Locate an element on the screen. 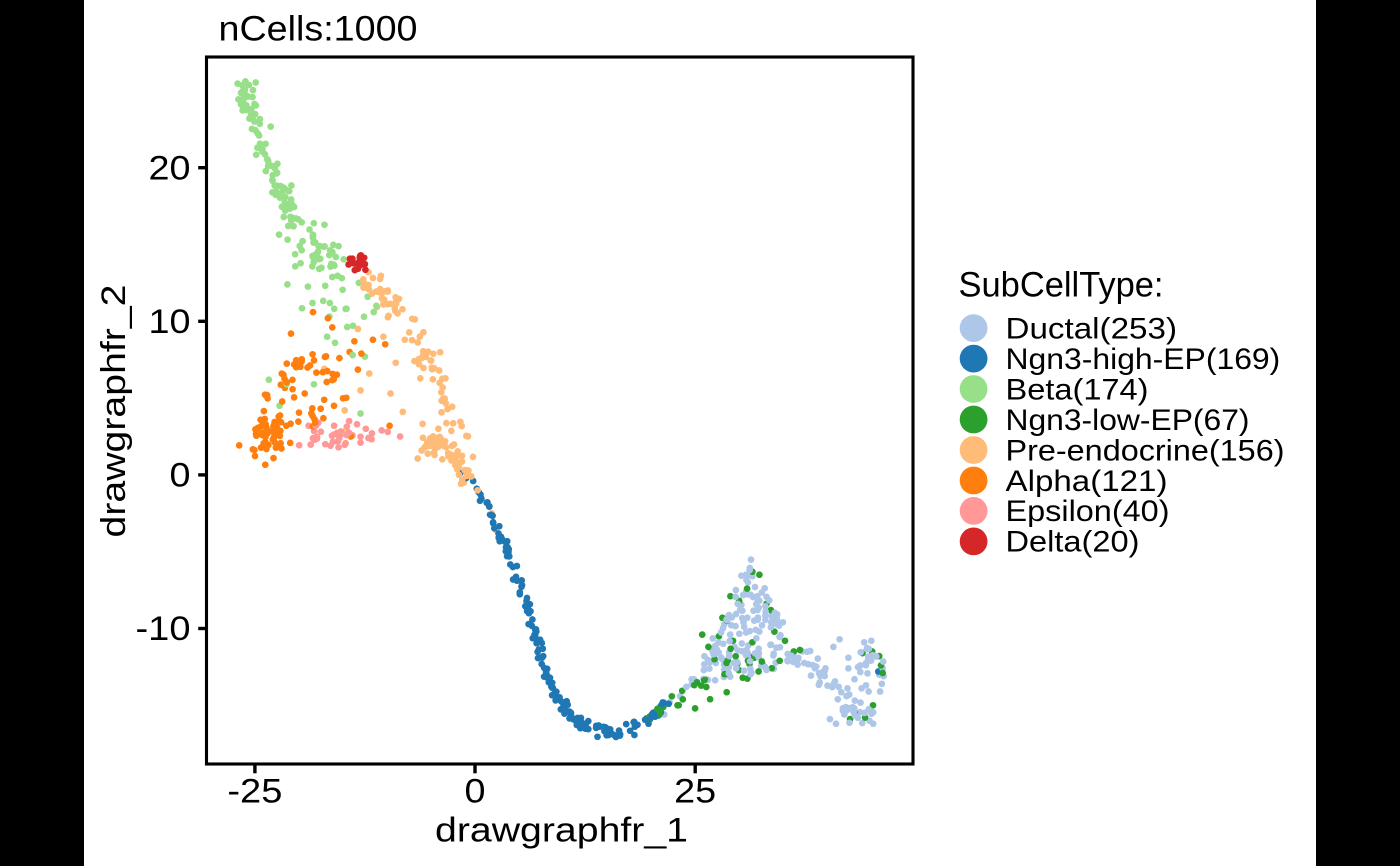 The height and width of the screenshot is (866, 1400). svg-text: SubCellType: is located at coordinates (1061, 284).